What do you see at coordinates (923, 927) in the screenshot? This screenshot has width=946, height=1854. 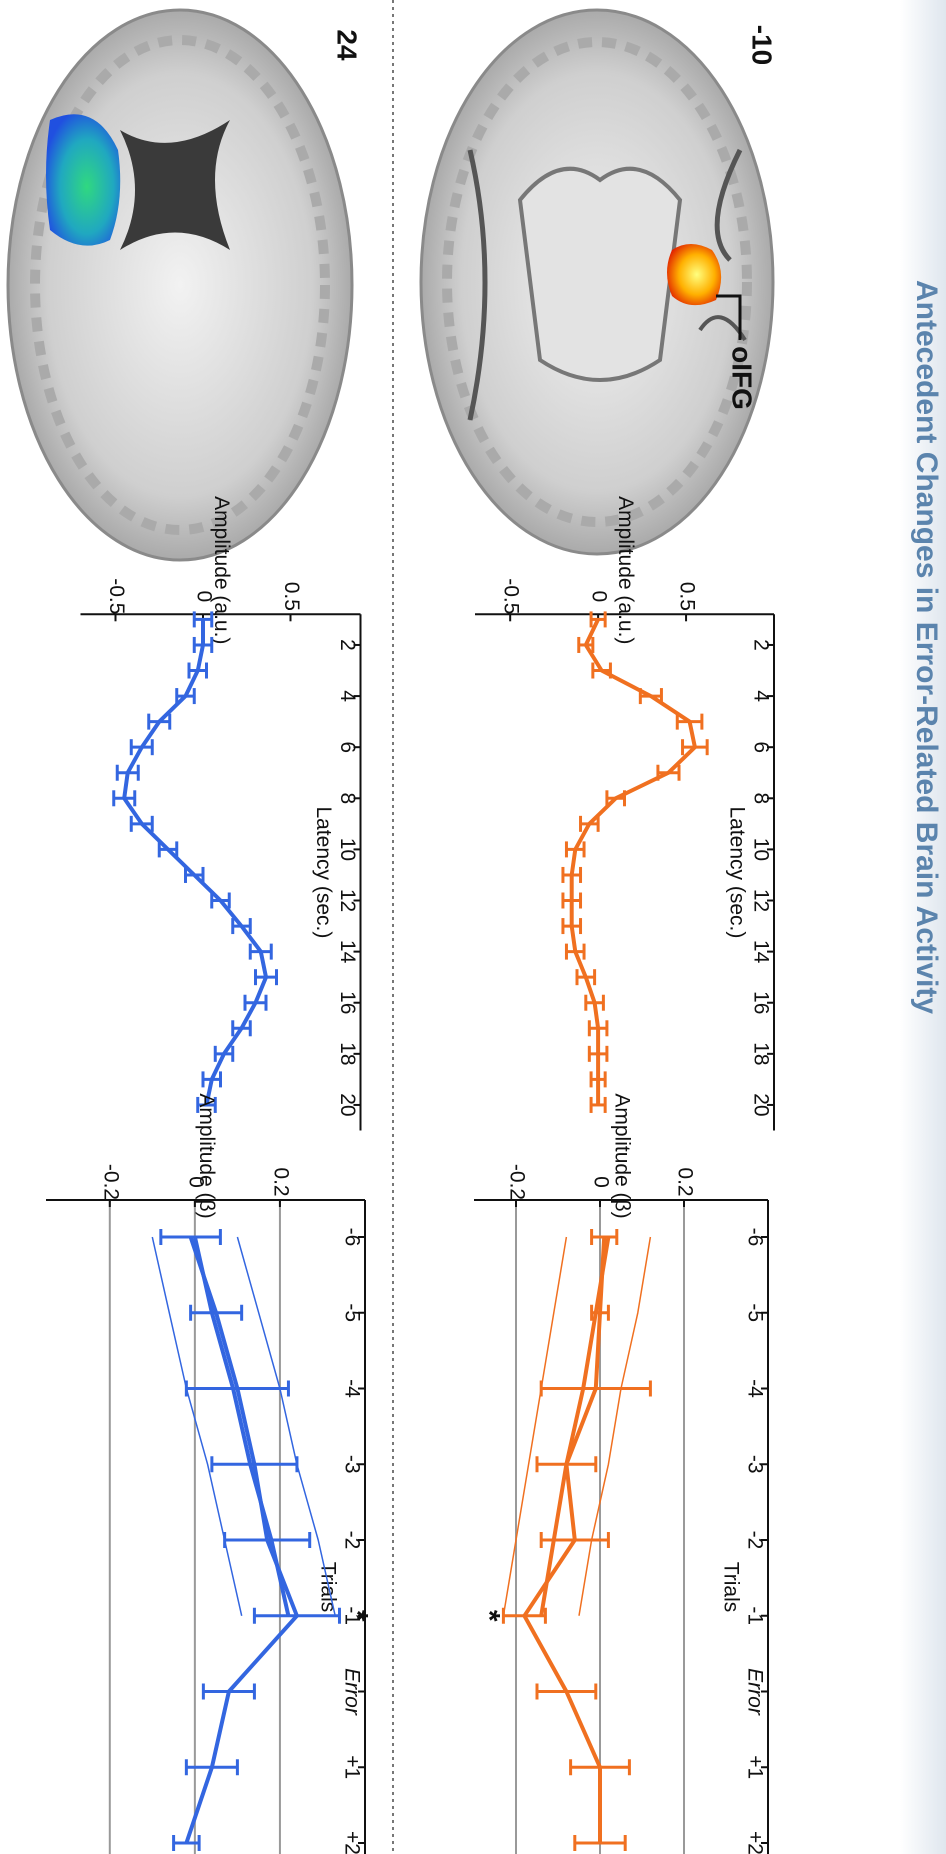 I see `title-strip` at bounding box center [923, 927].